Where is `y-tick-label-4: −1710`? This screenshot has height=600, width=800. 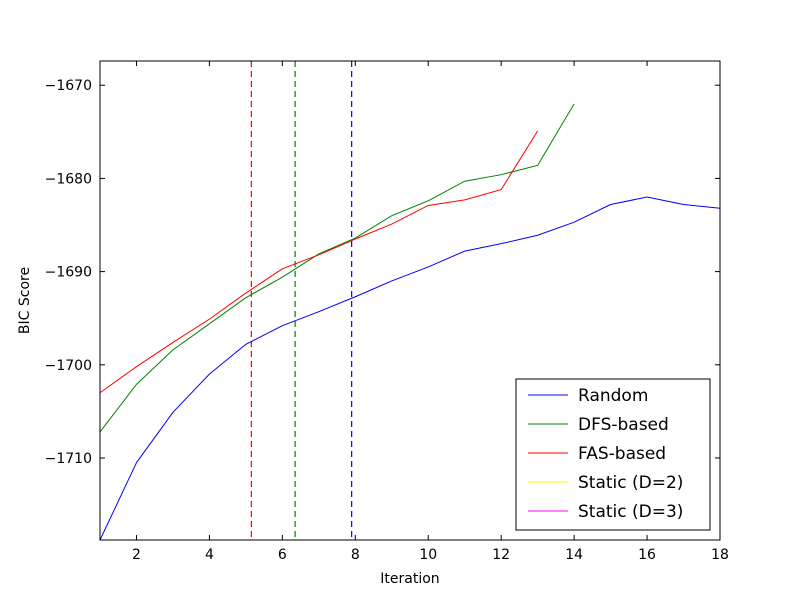 y-tick-label-4: −1710 is located at coordinates (68, 459).